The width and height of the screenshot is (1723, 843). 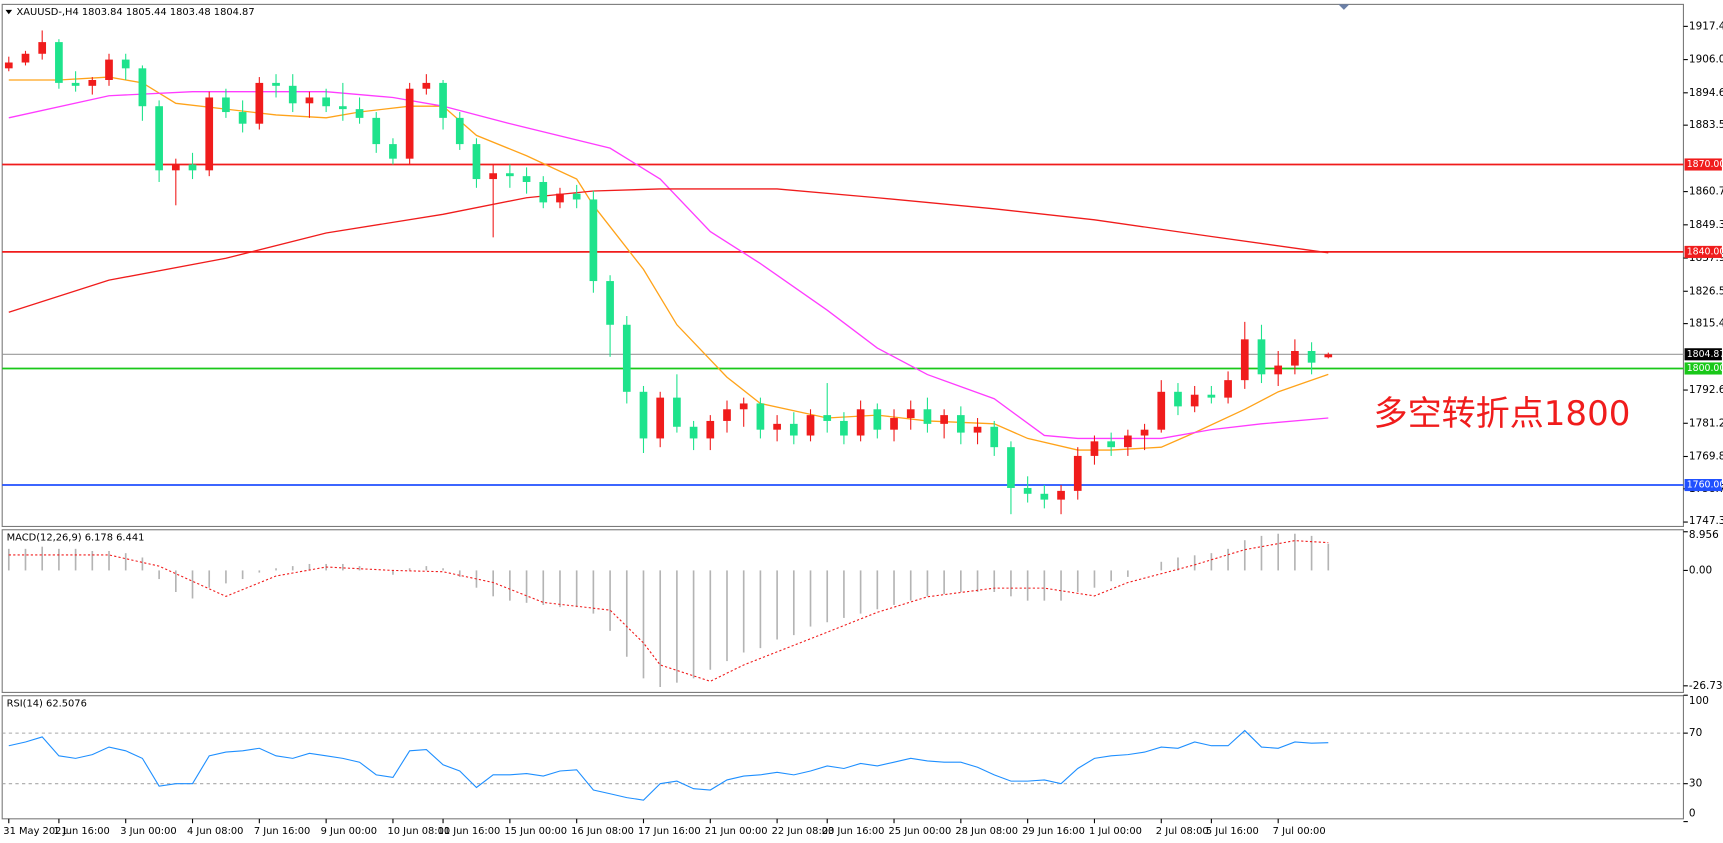 What do you see at coordinates (1706, 225) in the screenshot?
I see `y-tick-label: 1849.30` at bounding box center [1706, 225].